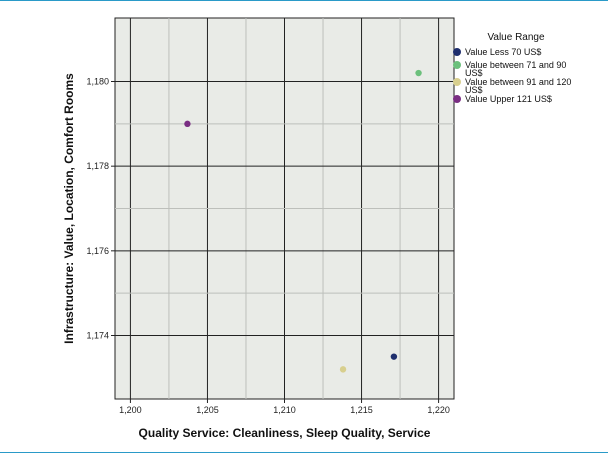  Describe the element at coordinates (284, 410) in the screenshot. I see `x-tick-label: 1,210` at that location.